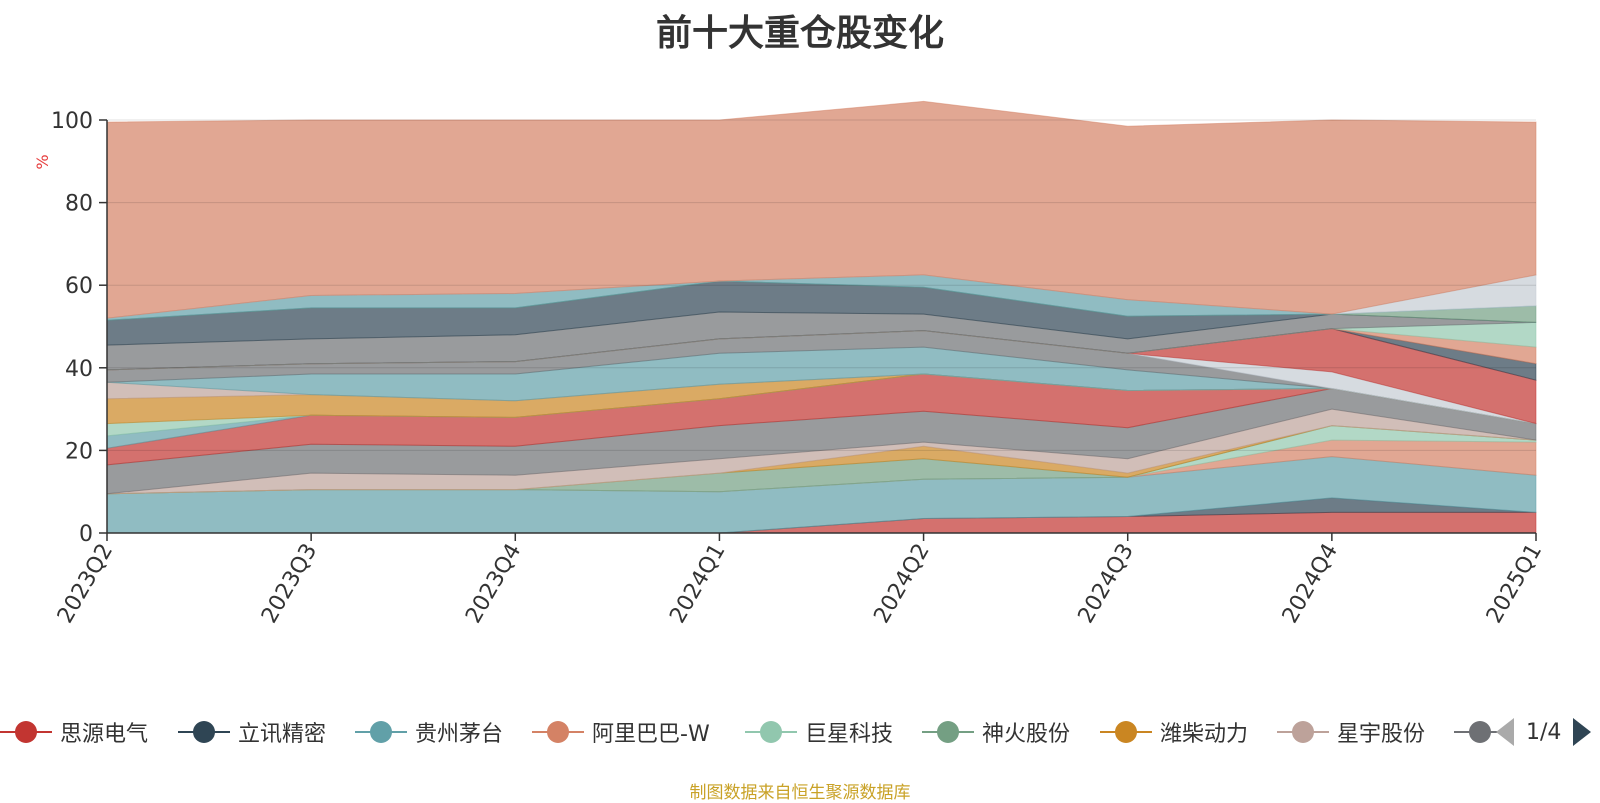  What do you see at coordinates (849, 734) in the screenshot?
I see `legend-label: 巨星科技` at bounding box center [849, 734].